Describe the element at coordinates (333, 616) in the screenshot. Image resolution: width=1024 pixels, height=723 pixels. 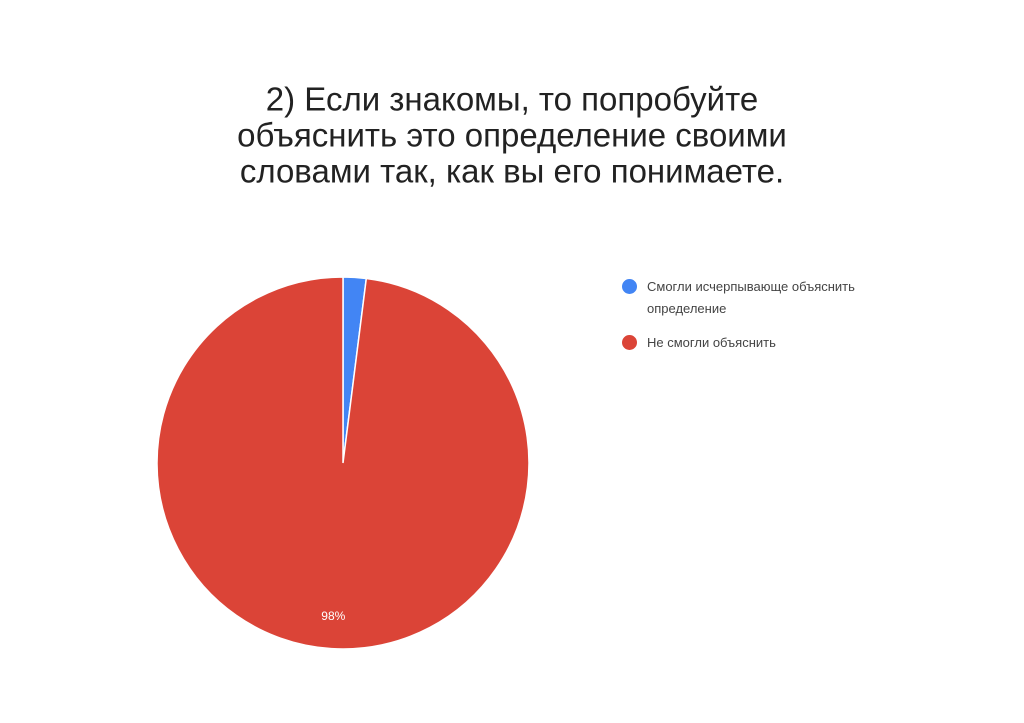
I see `data-label: 98%` at that location.